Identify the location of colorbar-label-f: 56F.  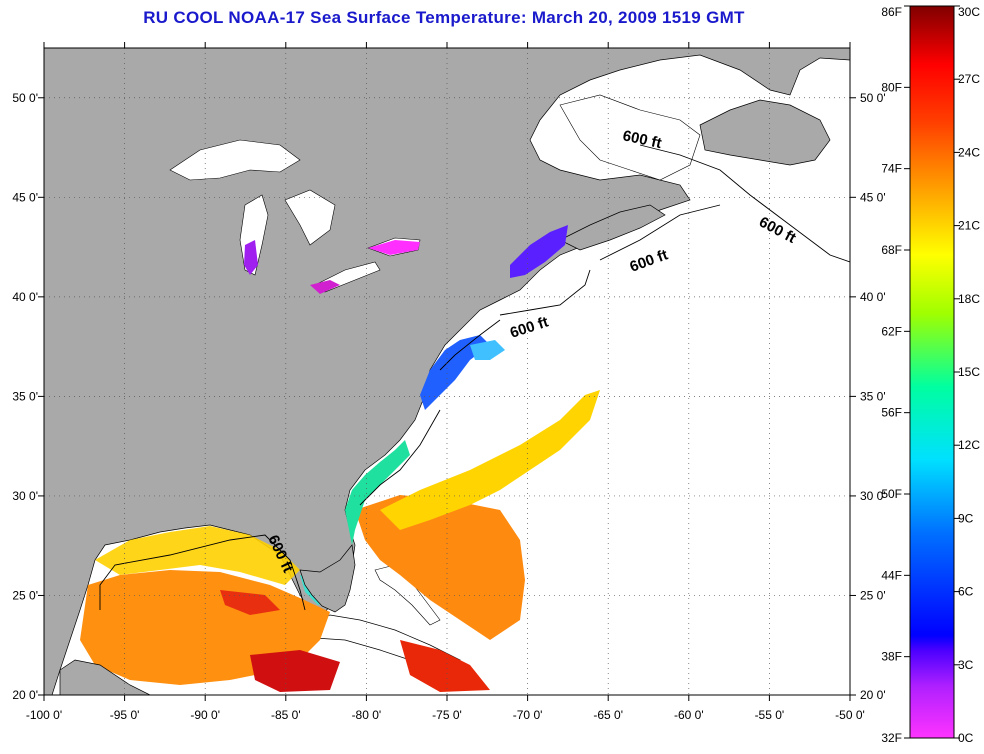
(891, 413).